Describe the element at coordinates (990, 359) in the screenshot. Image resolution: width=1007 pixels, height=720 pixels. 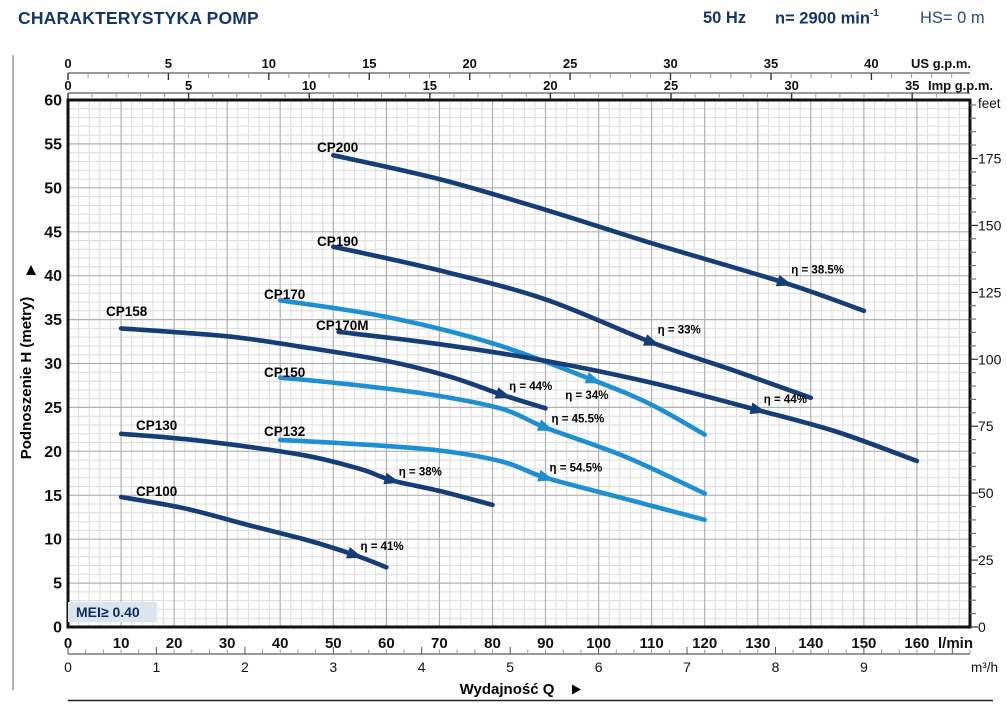
I see `svg-text: 100` at that location.